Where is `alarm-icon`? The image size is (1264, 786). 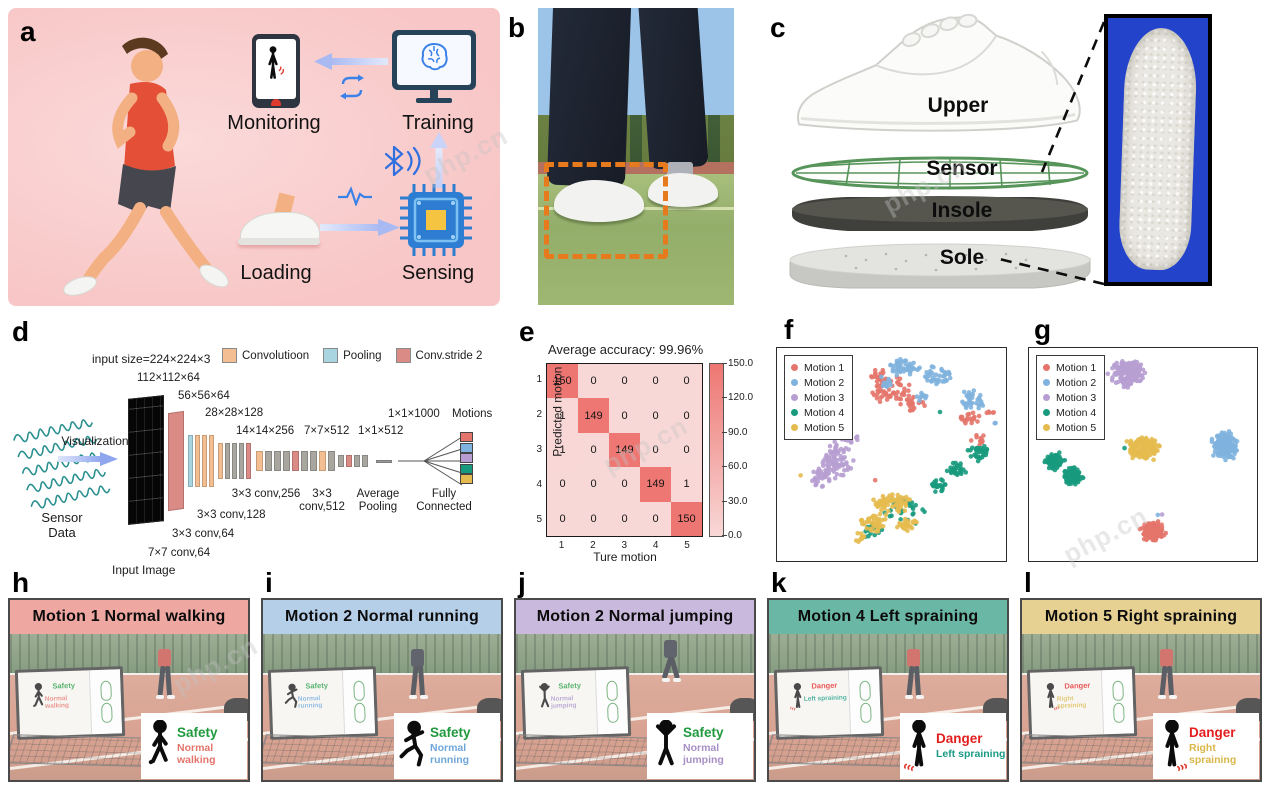
alarm-icon is located at coordinates (276, 102).